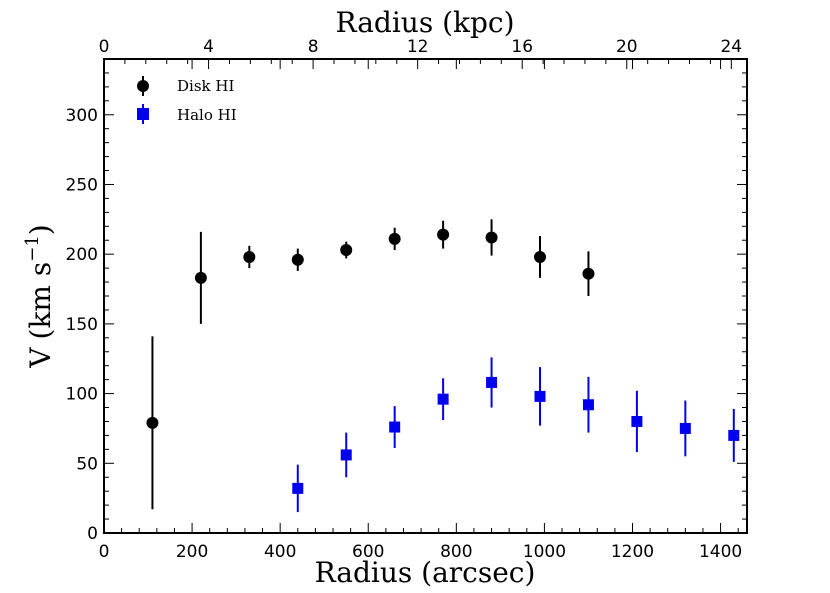 The image size is (830, 593). What do you see at coordinates (32, 248) in the screenshot?
I see `y-axis-label-exponent: −1` at bounding box center [32, 248].